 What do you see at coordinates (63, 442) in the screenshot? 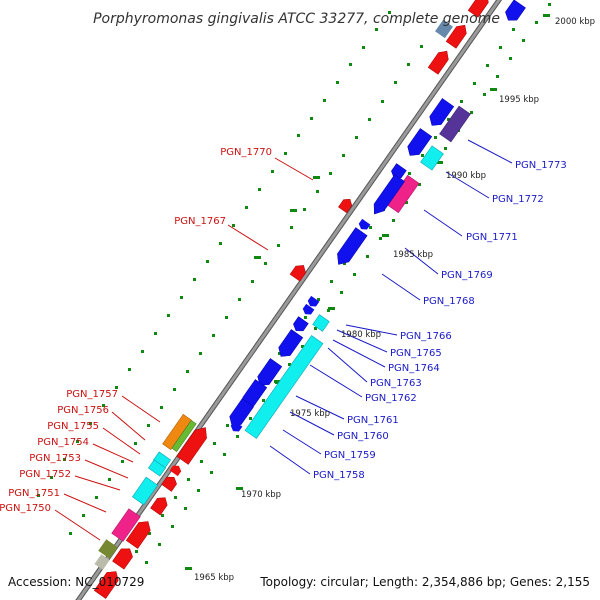
I see `gene-label-pgn-1754: PGN_1754` at bounding box center [63, 442].